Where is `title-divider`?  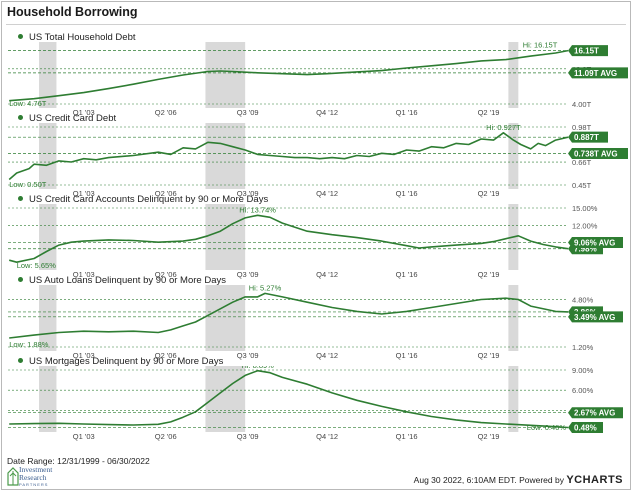
title-divider is located at coordinates (316, 24).